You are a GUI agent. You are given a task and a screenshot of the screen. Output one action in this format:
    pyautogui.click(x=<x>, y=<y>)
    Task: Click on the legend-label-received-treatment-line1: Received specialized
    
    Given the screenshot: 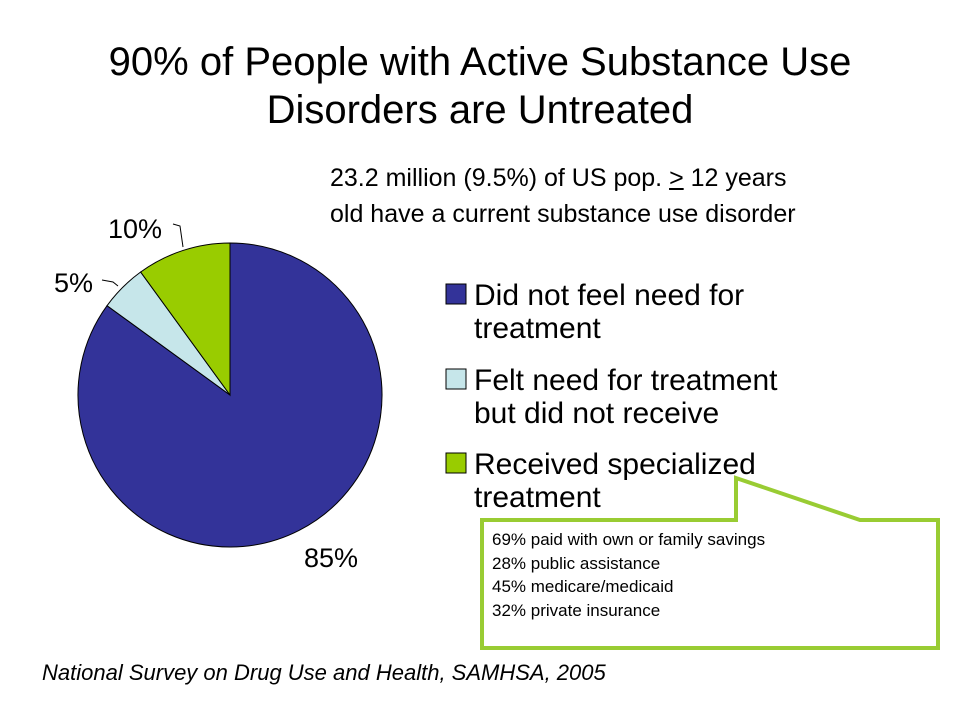 What is the action you would take?
    pyautogui.click(x=615, y=464)
    